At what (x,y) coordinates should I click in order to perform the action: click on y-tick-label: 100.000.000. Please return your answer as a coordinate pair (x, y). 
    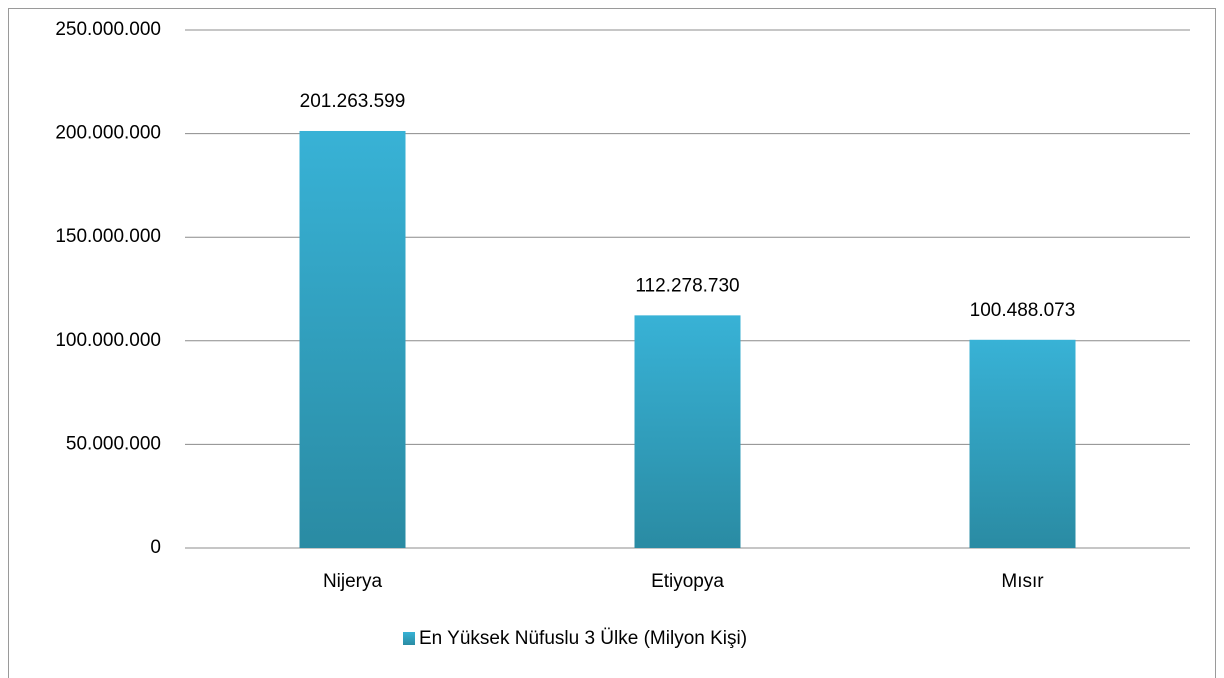
    Looking at the image, I should click on (108, 340).